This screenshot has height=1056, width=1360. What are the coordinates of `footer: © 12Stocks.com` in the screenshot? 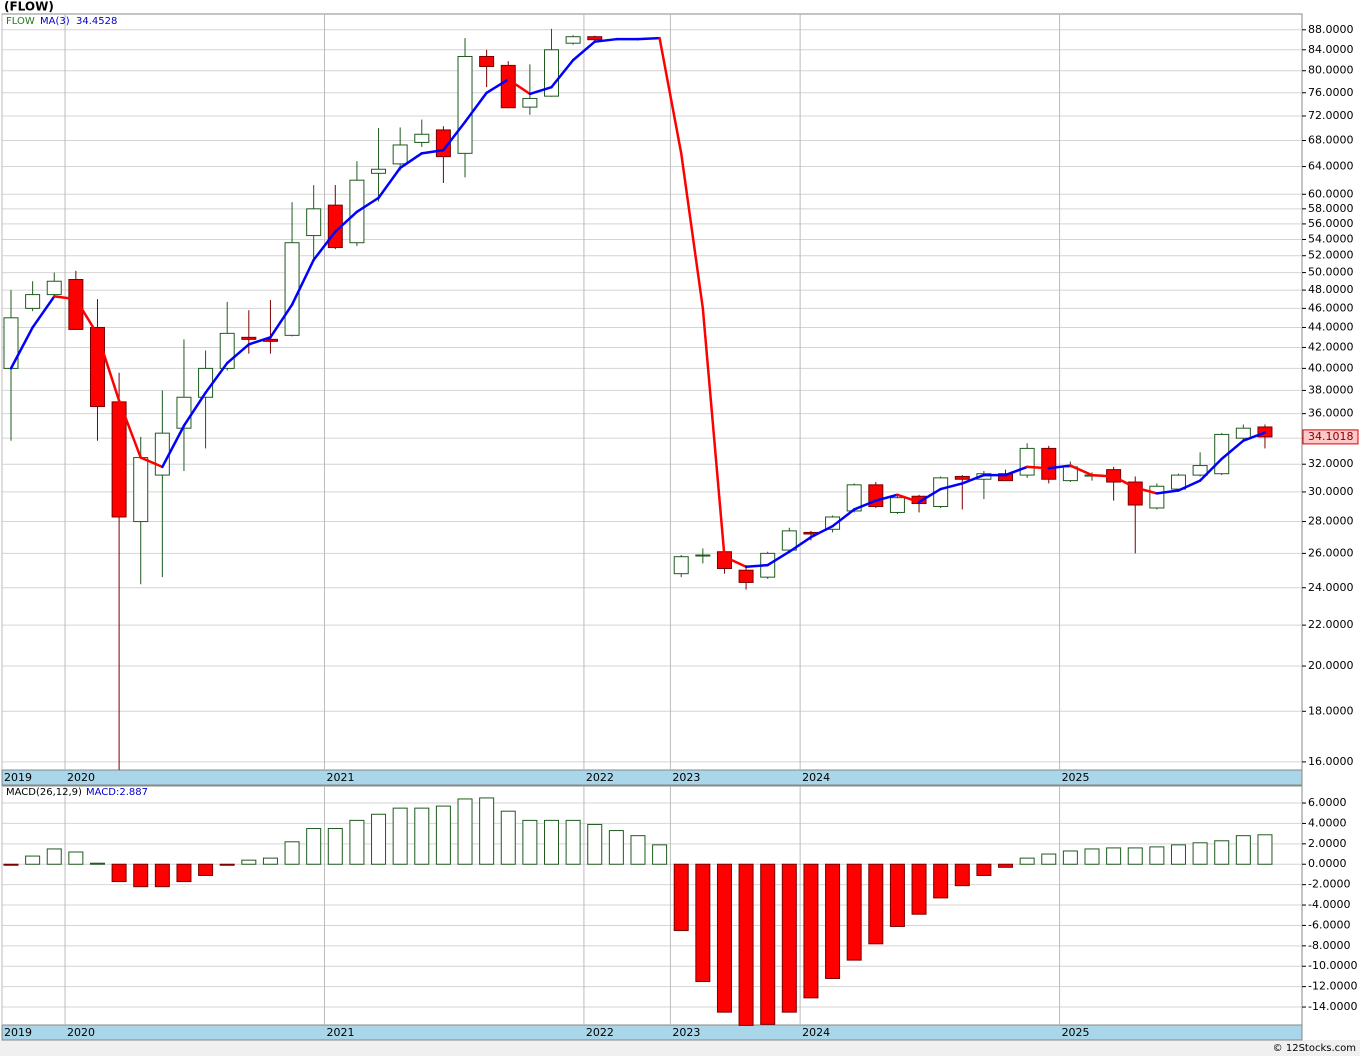 It's located at (1314, 1048).